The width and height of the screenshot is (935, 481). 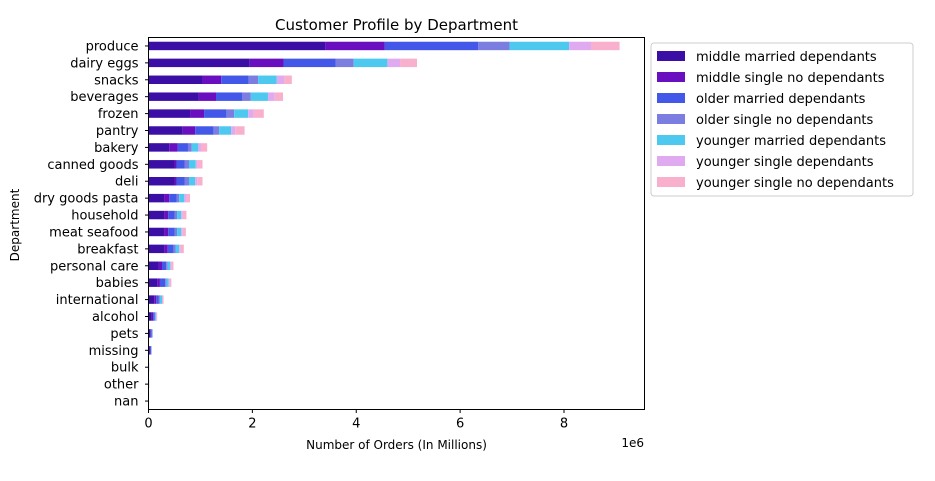 I want to click on y-tick-label: international, so click(x=97, y=300).